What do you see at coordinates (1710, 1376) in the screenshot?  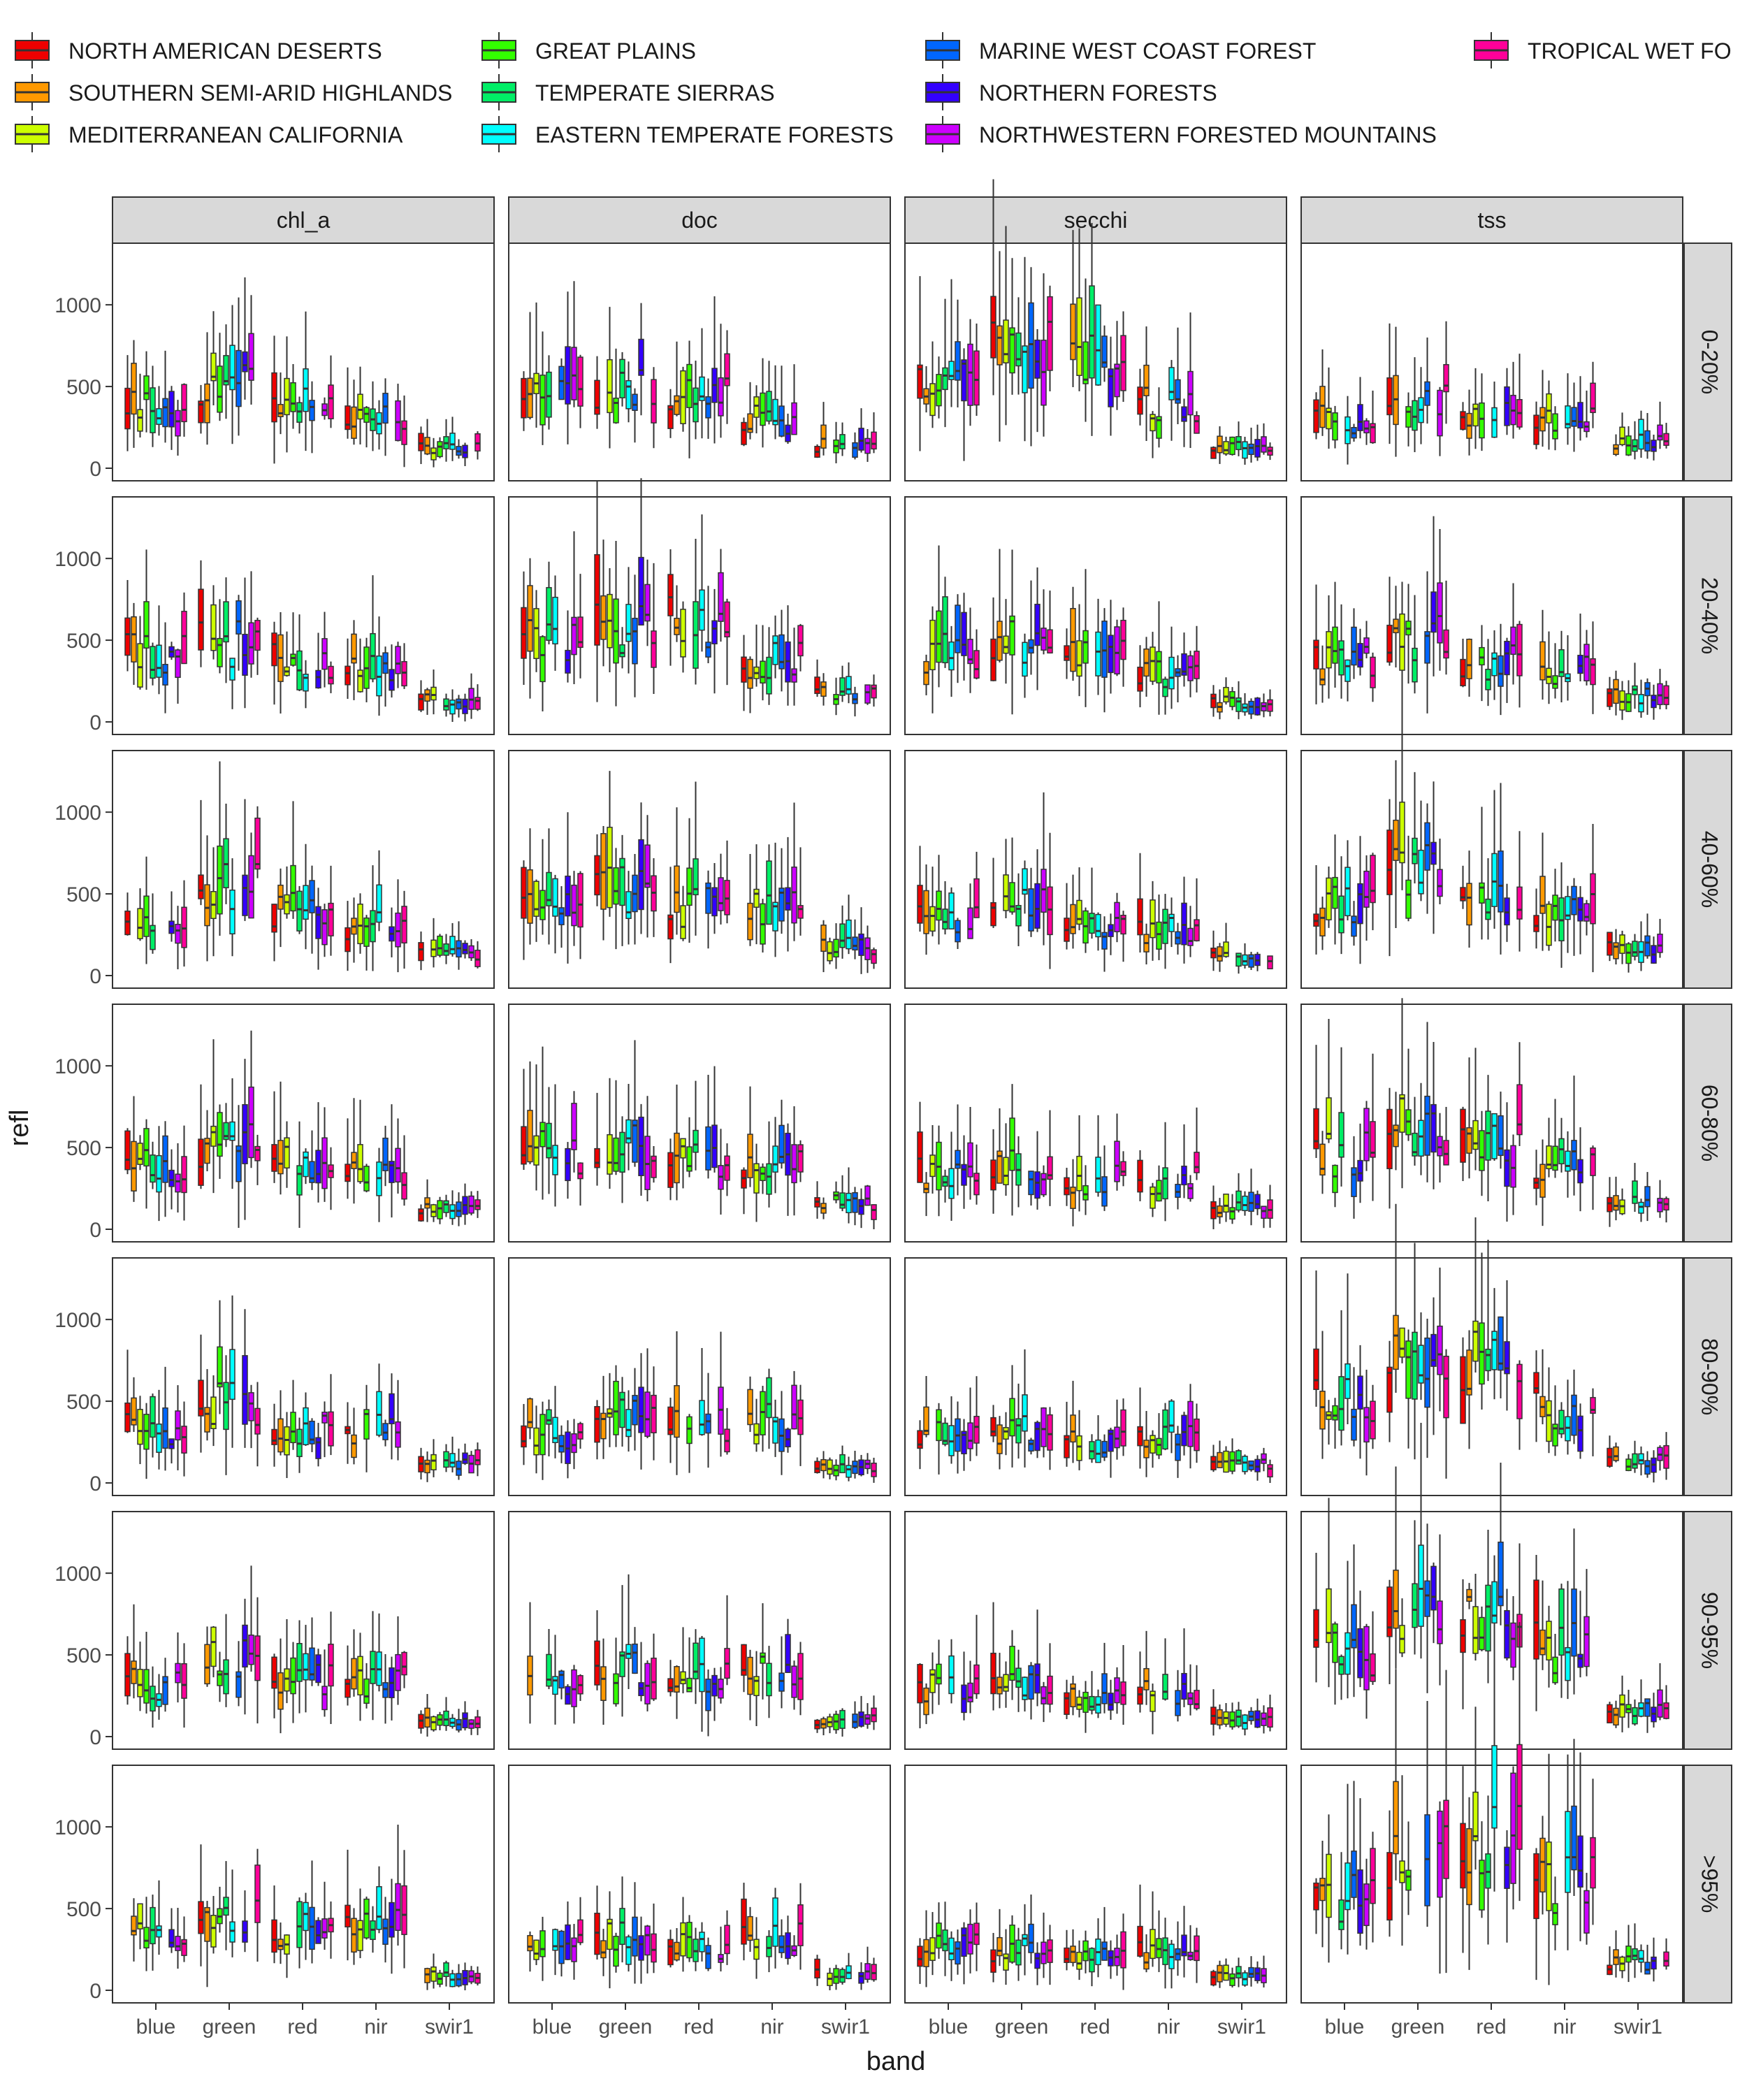 I see `facet-row-label-4: 80-90%` at bounding box center [1710, 1376].